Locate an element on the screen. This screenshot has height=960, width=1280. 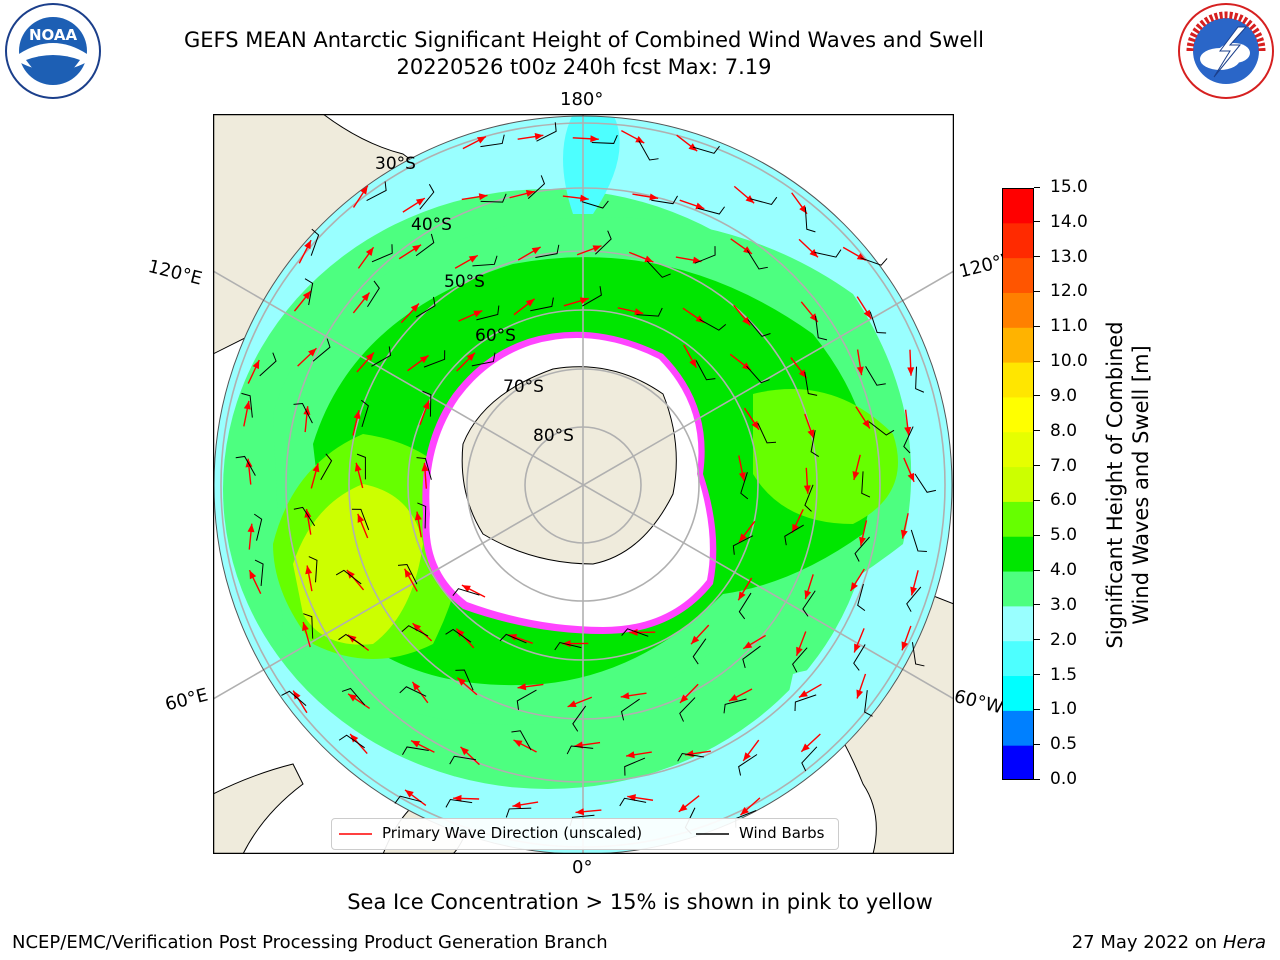
colorbar-tick-label: 8.0 is located at coordinates (1055, 431).